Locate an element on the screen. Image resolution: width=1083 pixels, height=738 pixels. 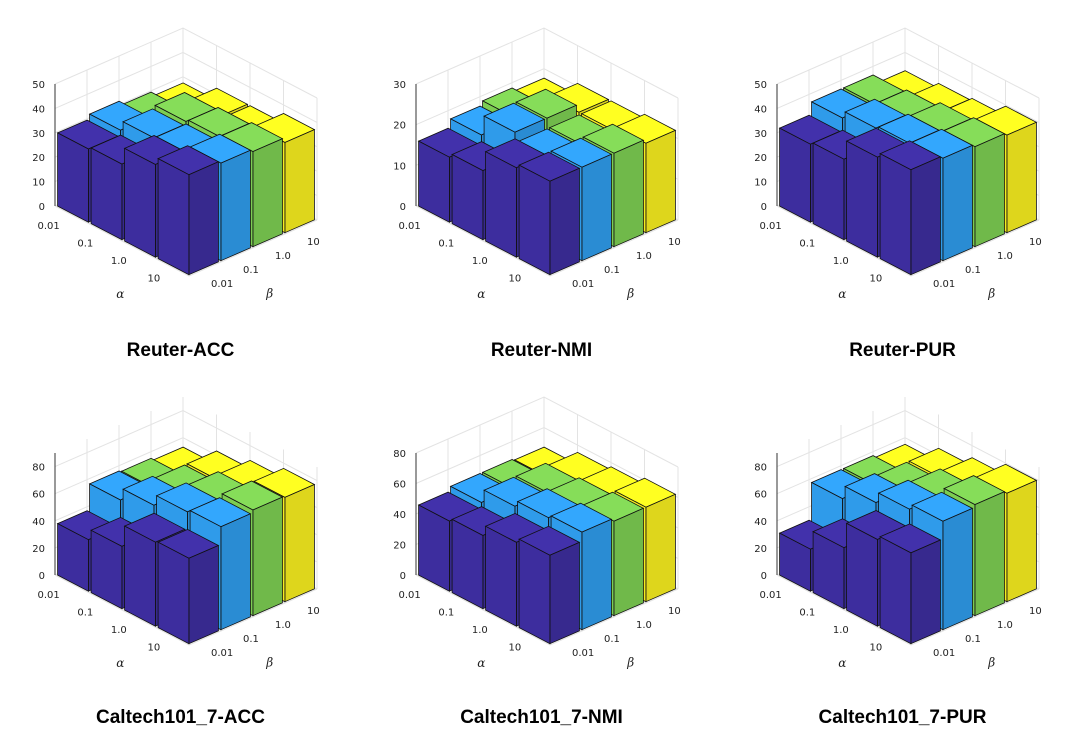
chart-caltech-pur: 0 20 40 60 80 0.01 0.1 1.0 10 0.01 0.1 1.0 10 α β is located at coordinates (898, 533).